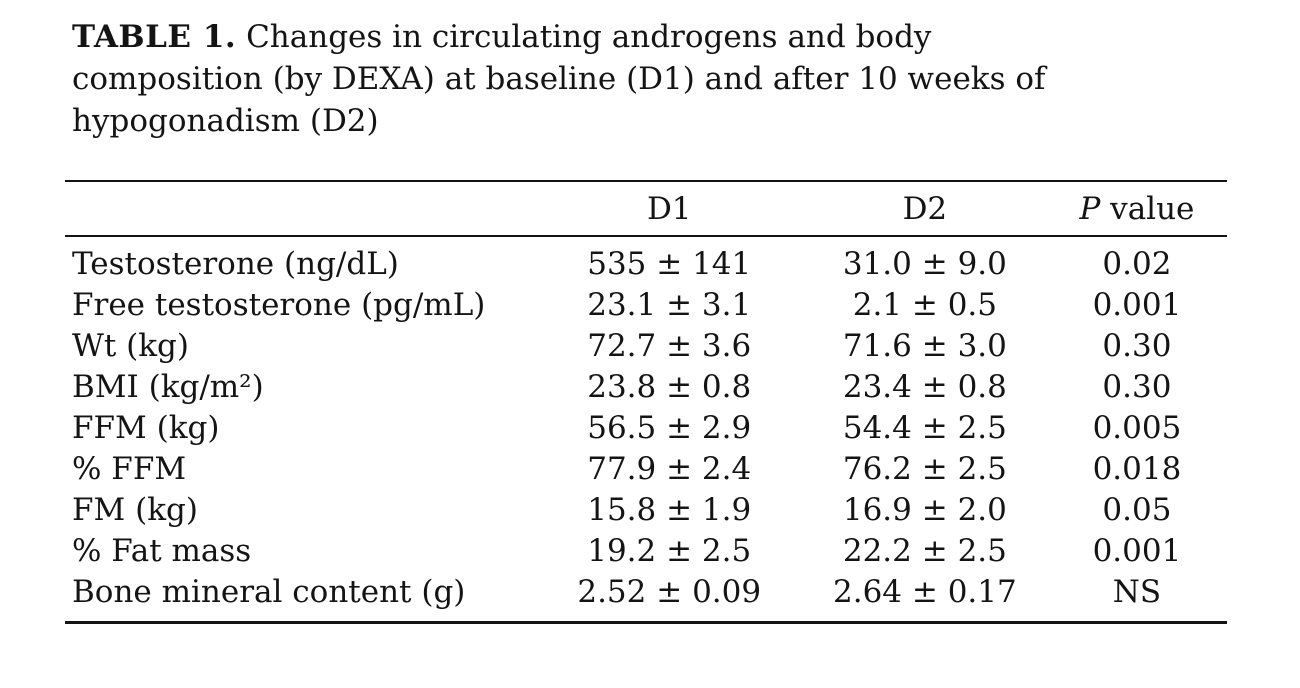 This screenshot has height=688, width=1300. What do you see at coordinates (269, 592) in the screenshot?
I see `row-label: Bone mineral content (g)` at bounding box center [269, 592].